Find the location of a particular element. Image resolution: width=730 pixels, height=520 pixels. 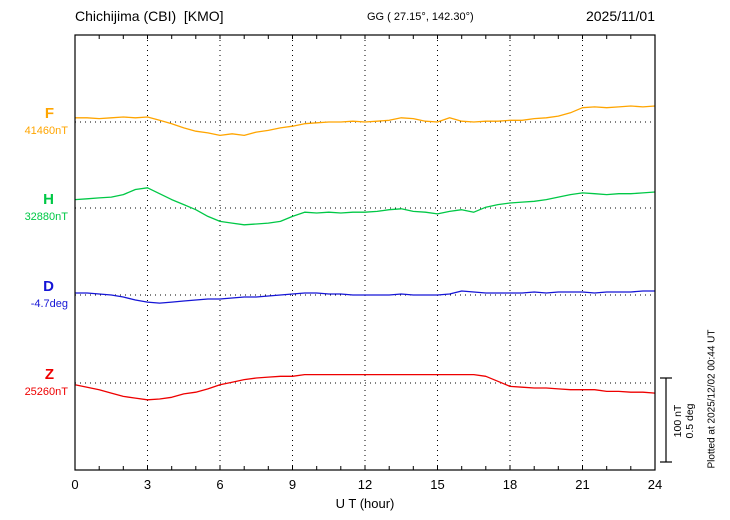

series-baseline-value-H: 32880nT is located at coordinates (46, 217).